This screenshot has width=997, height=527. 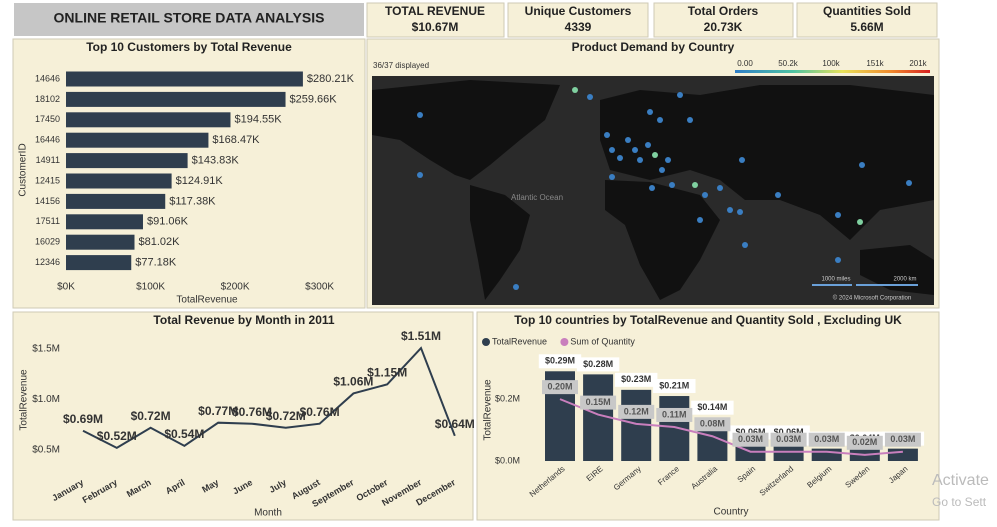 I want to click on data-label: $0.54M, so click(x=184, y=434).